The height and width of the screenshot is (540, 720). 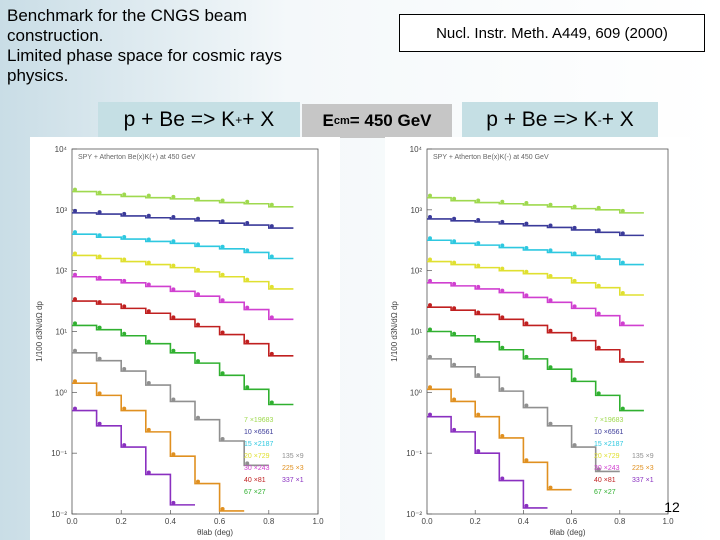 I want to click on y-tick-label: 10³, so click(x=61, y=210).